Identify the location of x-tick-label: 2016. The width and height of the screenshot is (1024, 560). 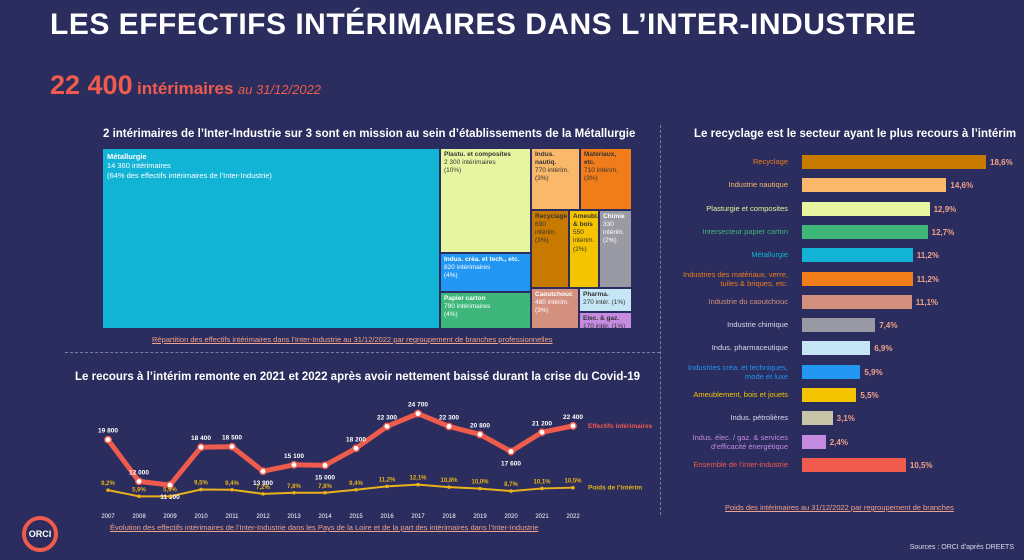
(387, 517).